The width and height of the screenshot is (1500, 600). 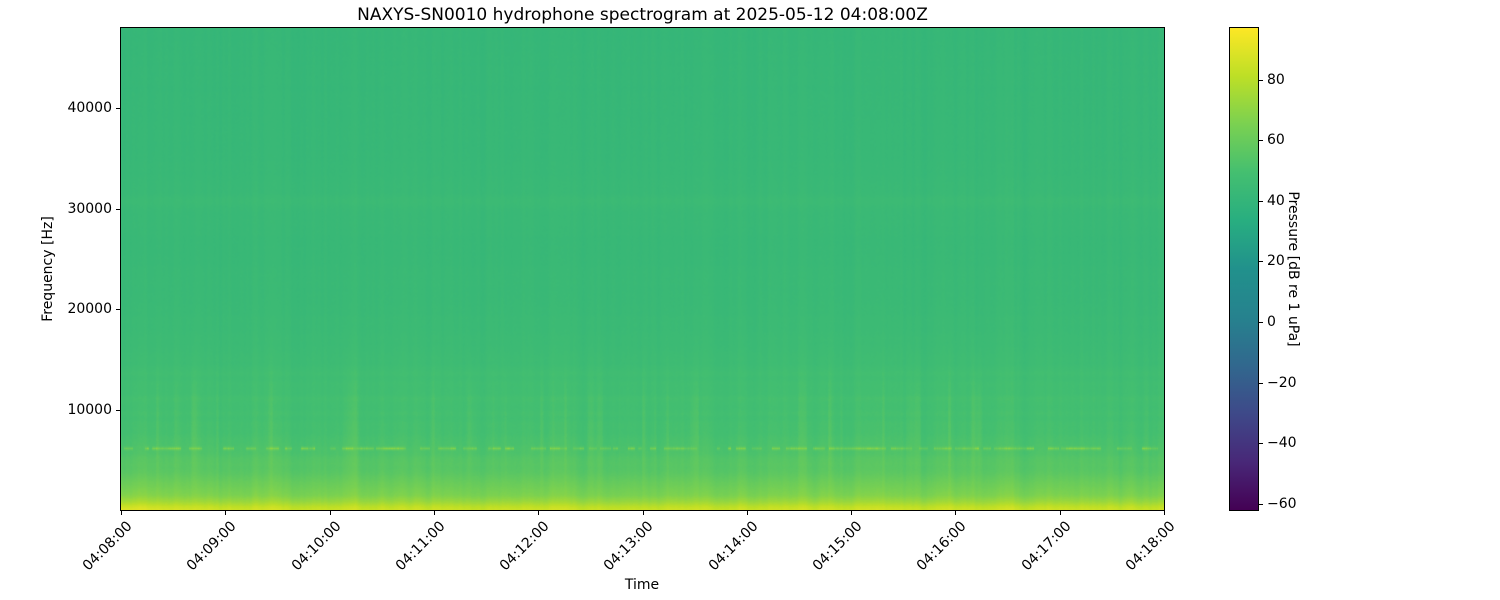 What do you see at coordinates (1276, 201) in the screenshot?
I see `colorbar-tick-label: 40` at bounding box center [1276, 201].